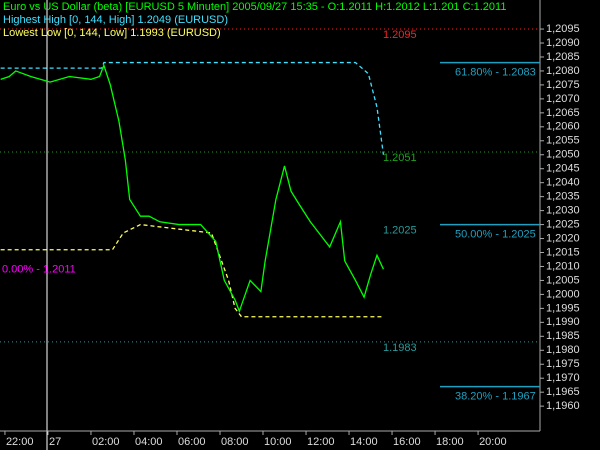 Image resolution: width=600 pixels, height=450 pixels. I want to click on x-tick-label: 18:00, so click(450, 442).